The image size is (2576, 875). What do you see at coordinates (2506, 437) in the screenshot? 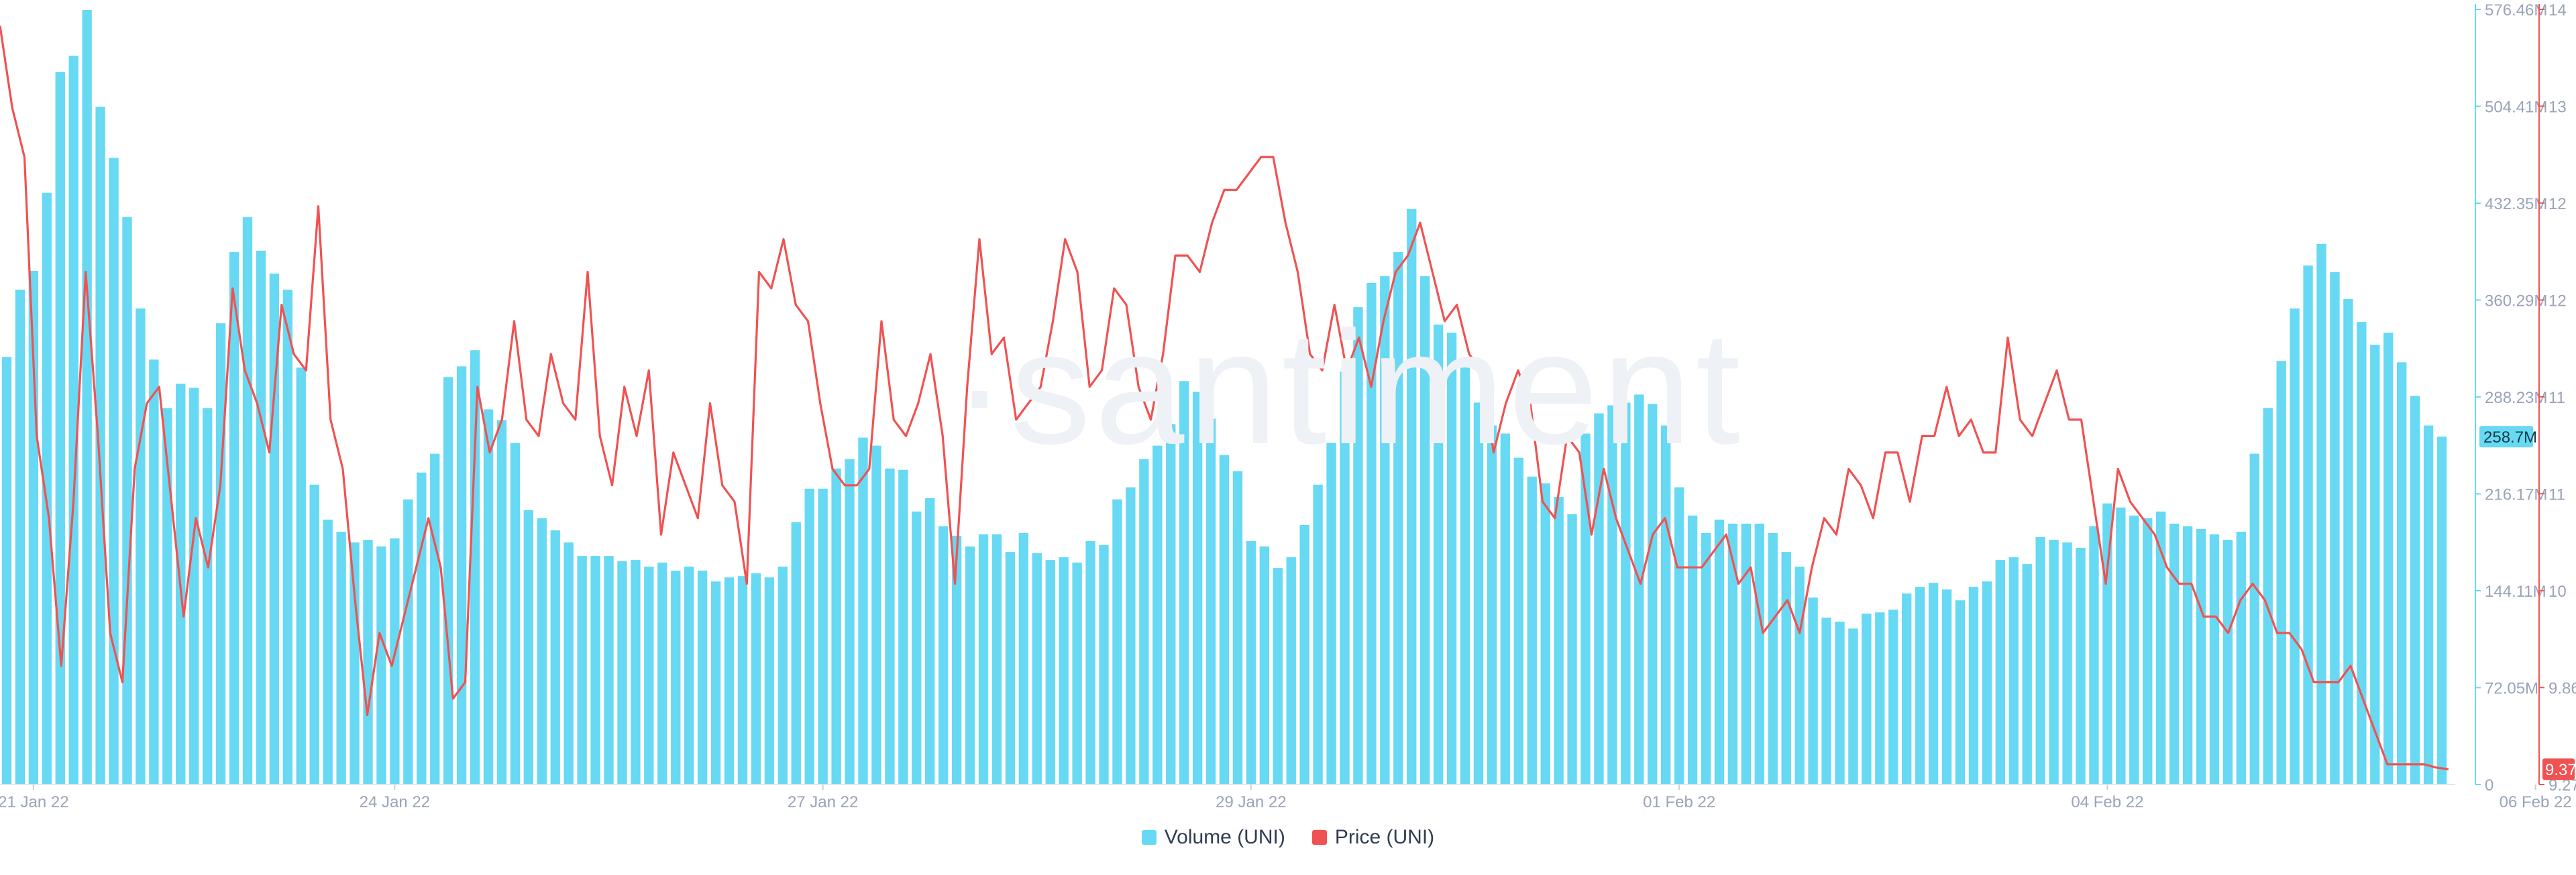
I see `current-volume-badge` at bounding box center [2506, 437].